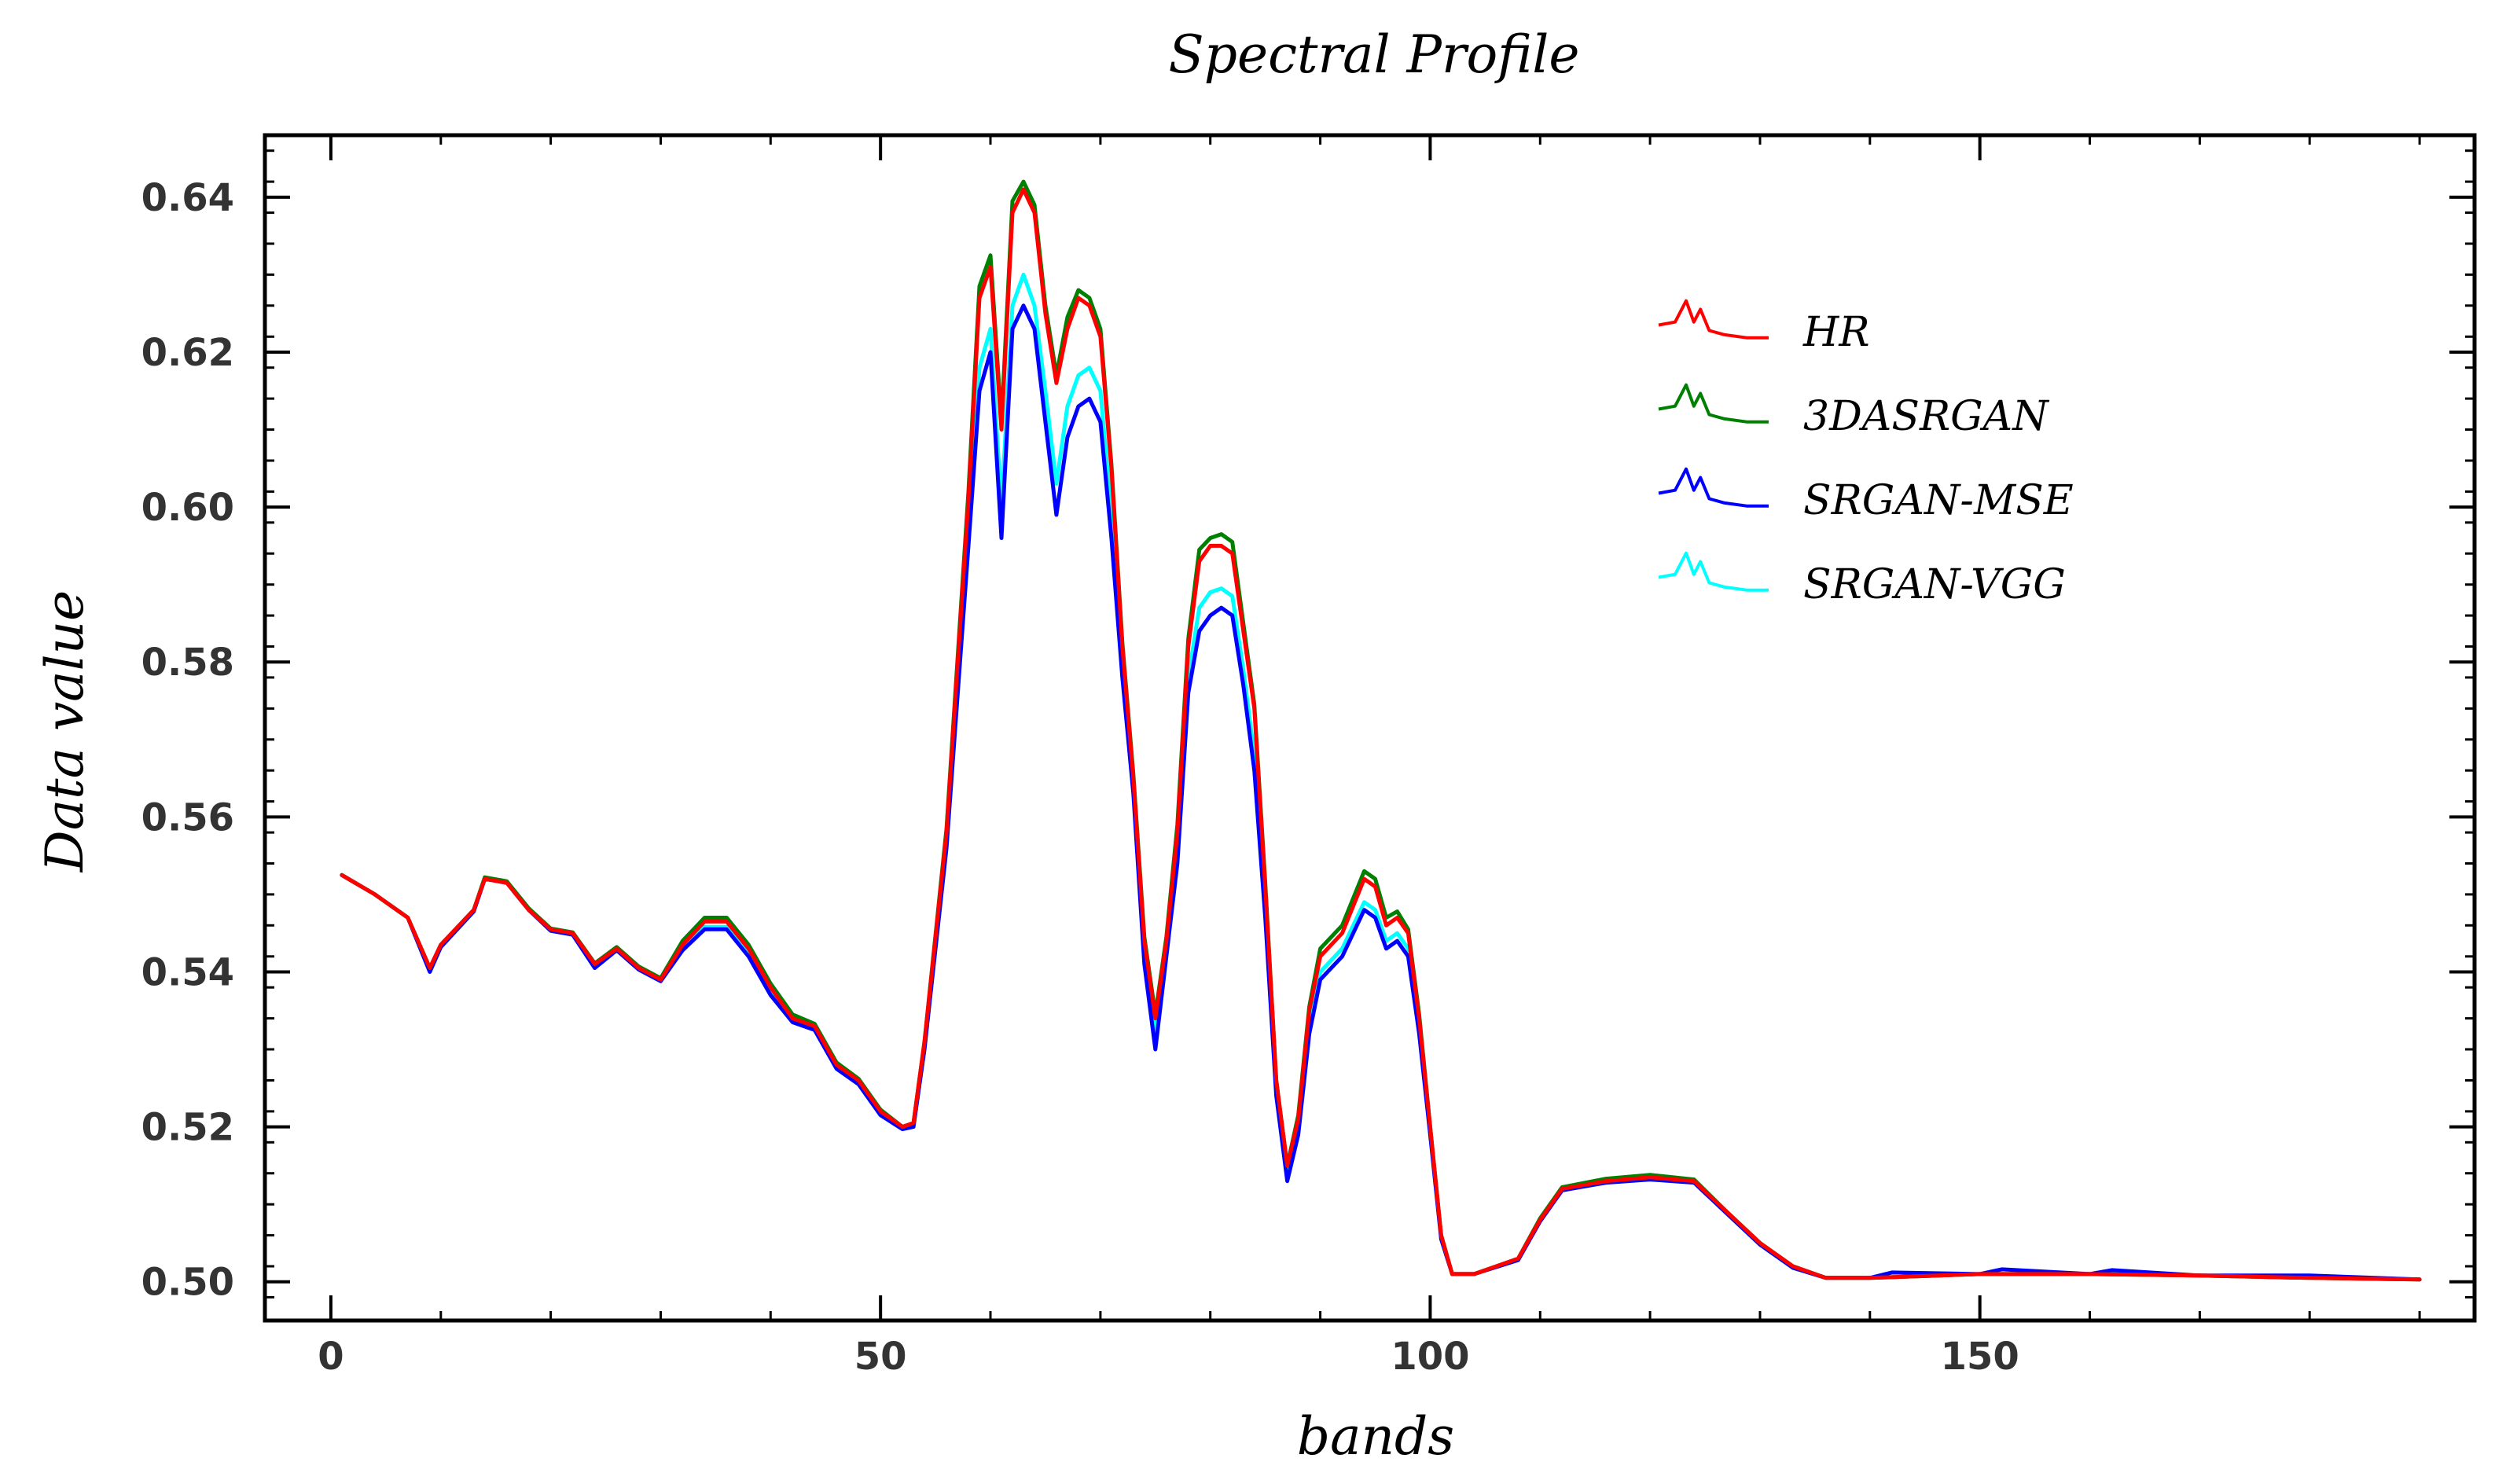 This screenshot has height=1484, width=2517. Describe the element at coordinates (187, 817) in the screenshot. I see `y-tick-label: 0.56` at that location.